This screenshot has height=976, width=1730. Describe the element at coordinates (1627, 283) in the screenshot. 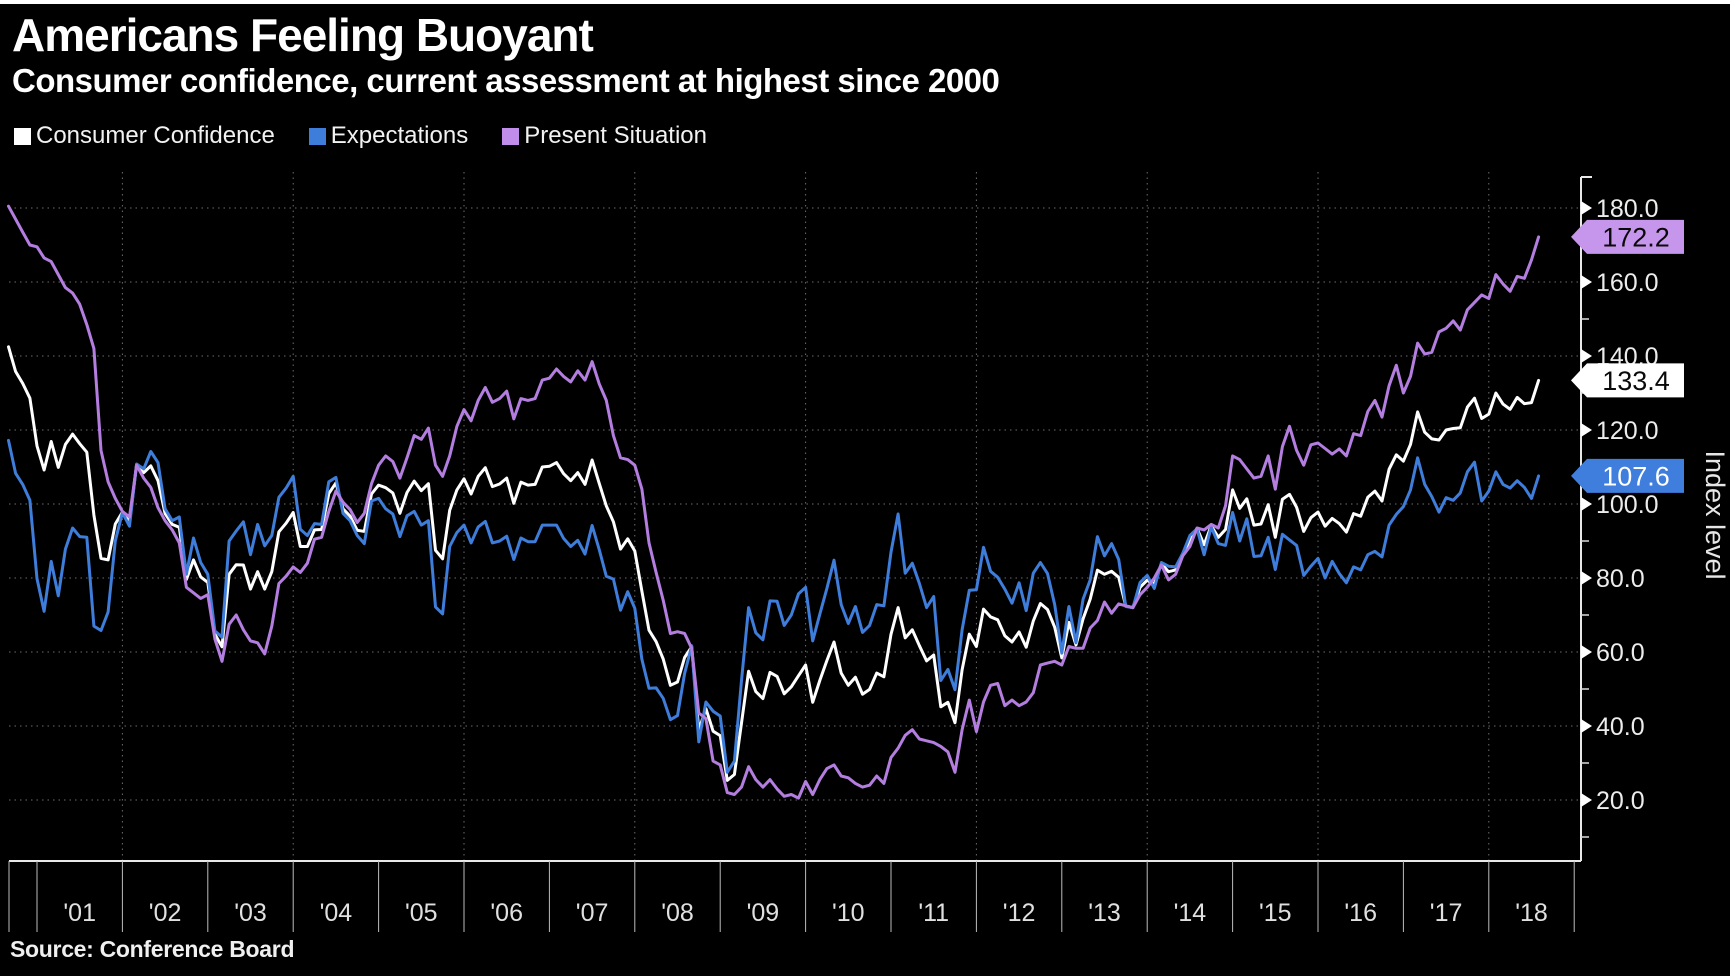

I see `y-tick-label: 160.0` at that location.